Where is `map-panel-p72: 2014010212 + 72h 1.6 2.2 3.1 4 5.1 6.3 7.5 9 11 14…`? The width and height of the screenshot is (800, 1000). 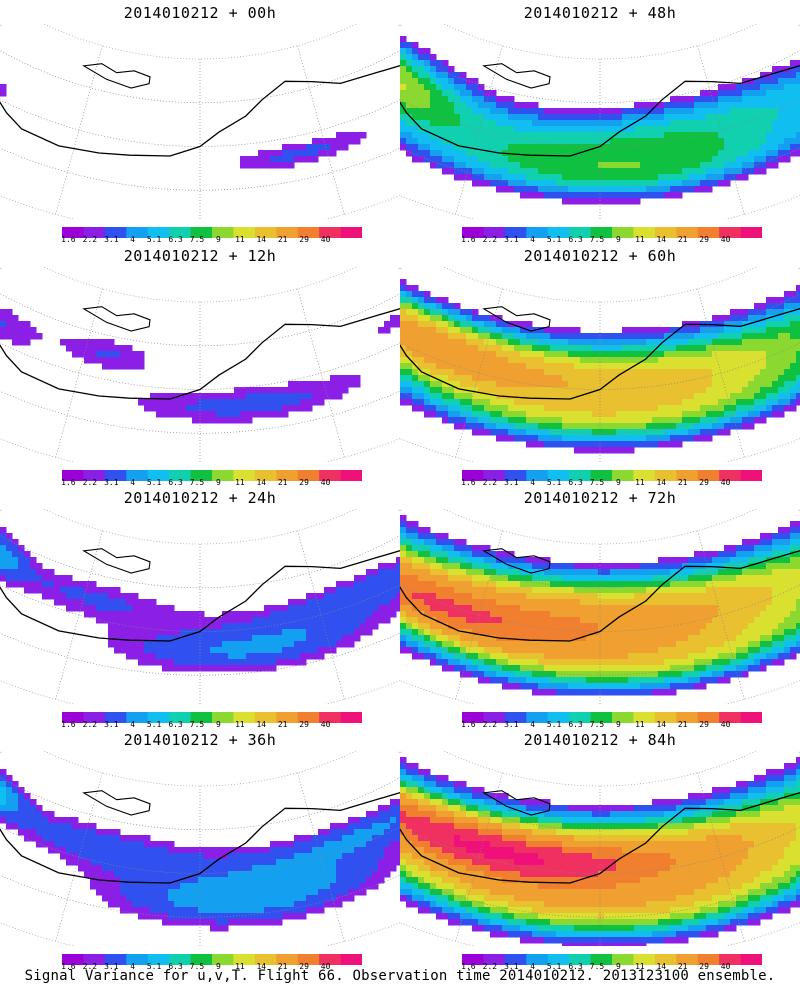 map-panel-p72: 2014010212 + 72h 1.6 2.2 3.1 4 5.1 6.3 7.5 9 11 14… is located at coordinates (600, 610).